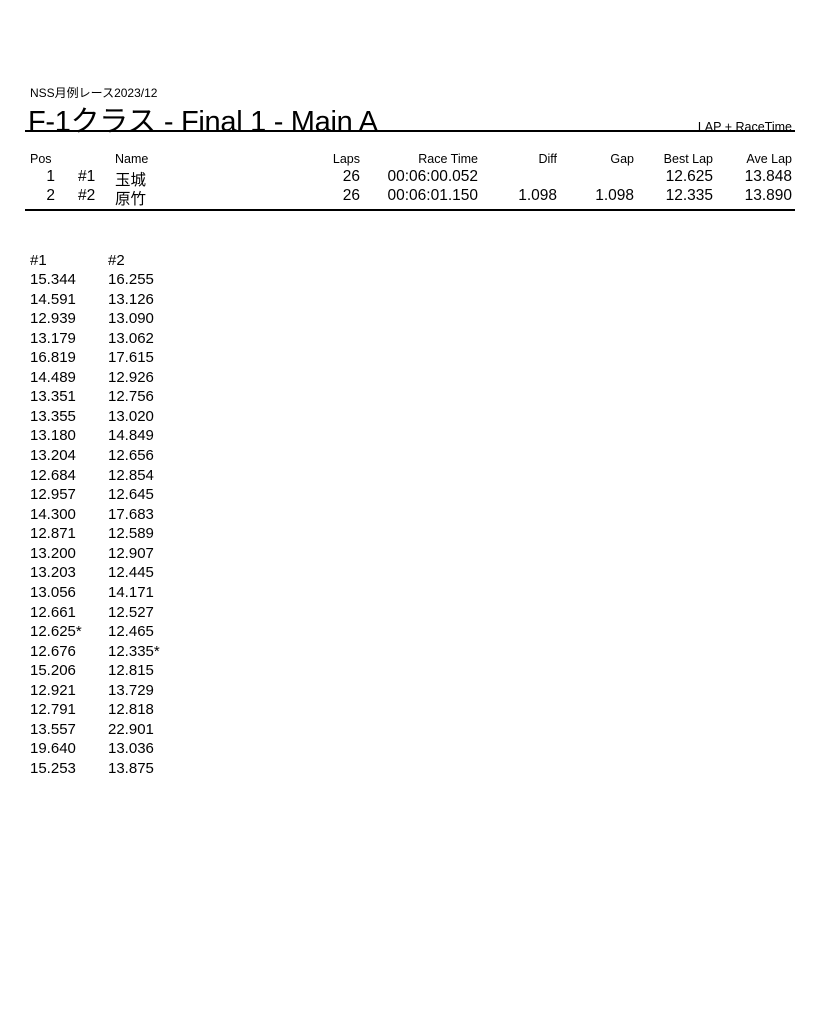  Describe the element at coordinates (689, 176) in the screenshot. I see `result-best-lap: 12.625` at that location.